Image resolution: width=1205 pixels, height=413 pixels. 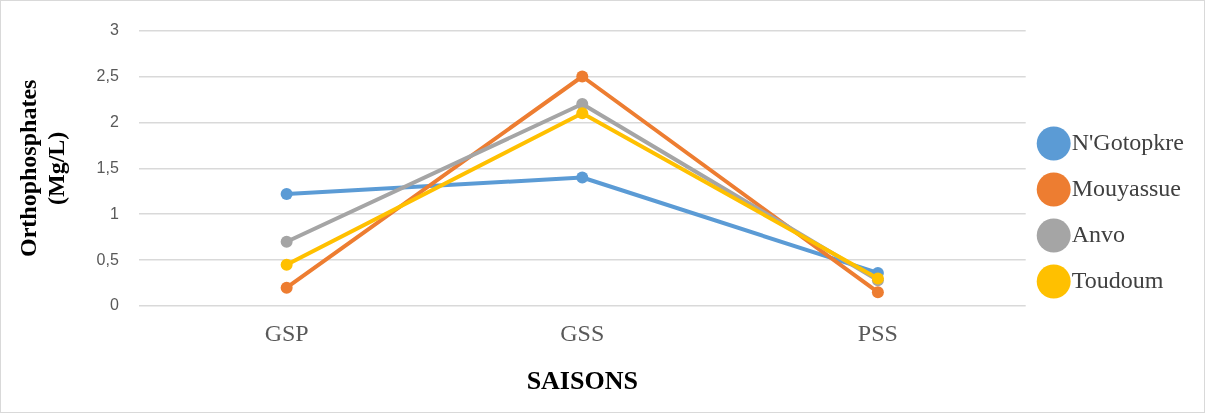 I want to click on y-tick-label: 1, so click(x=114, y=213).